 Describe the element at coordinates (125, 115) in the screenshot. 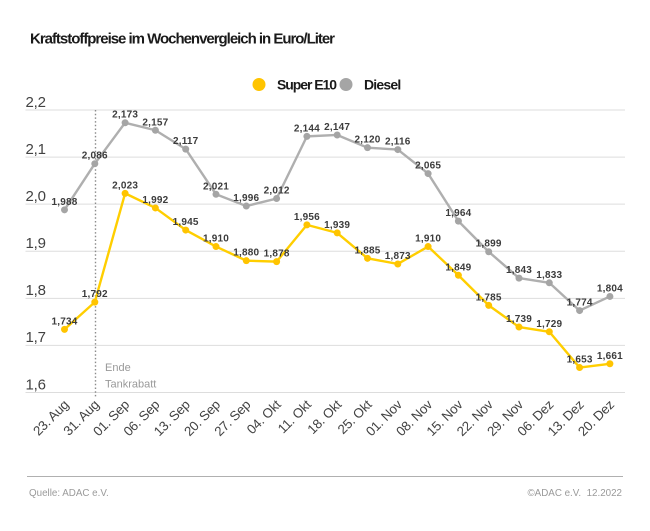

I see `svg-text: 2,173` at that location.